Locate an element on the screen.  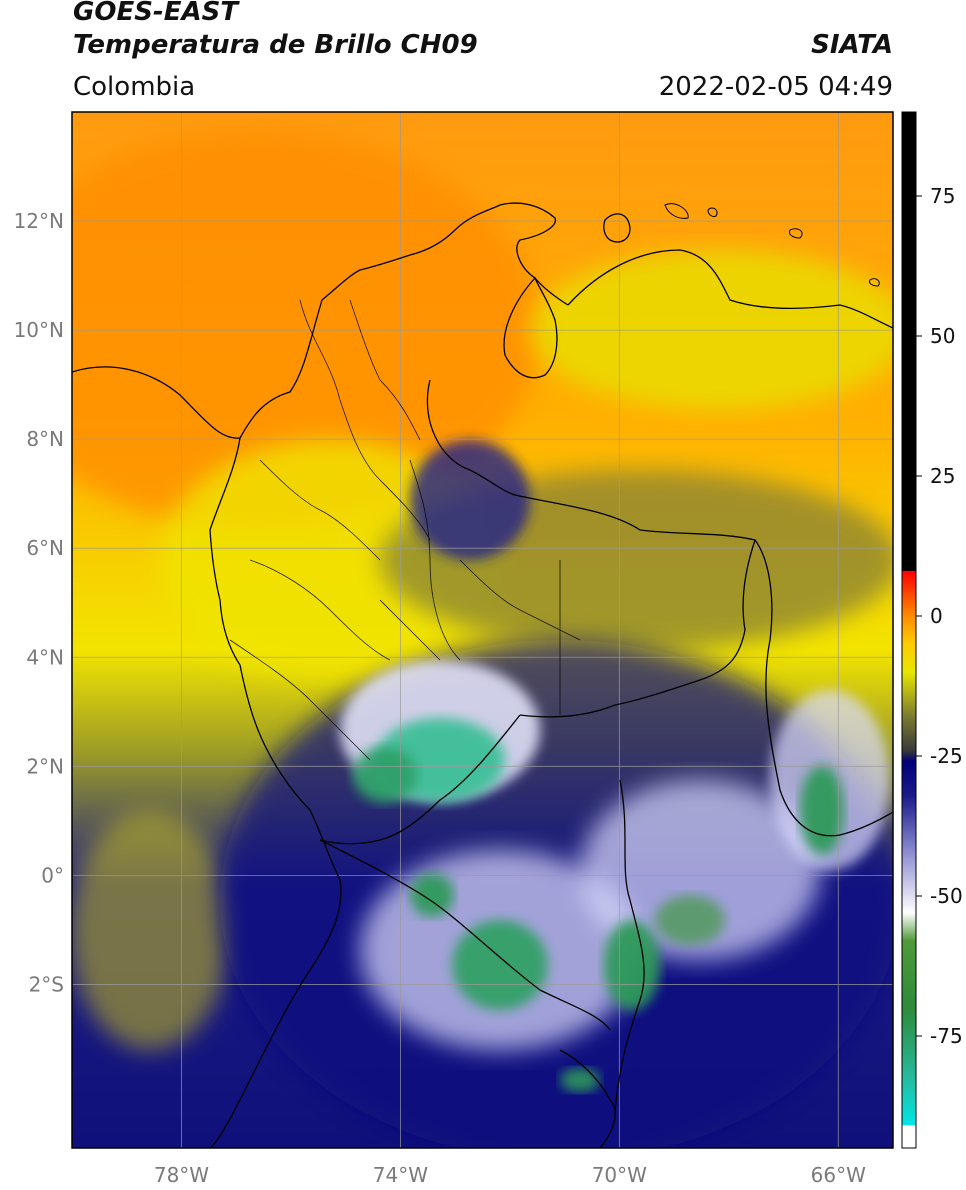
longitude-tick-label: 66°W is located at coordinates (838, 1175).